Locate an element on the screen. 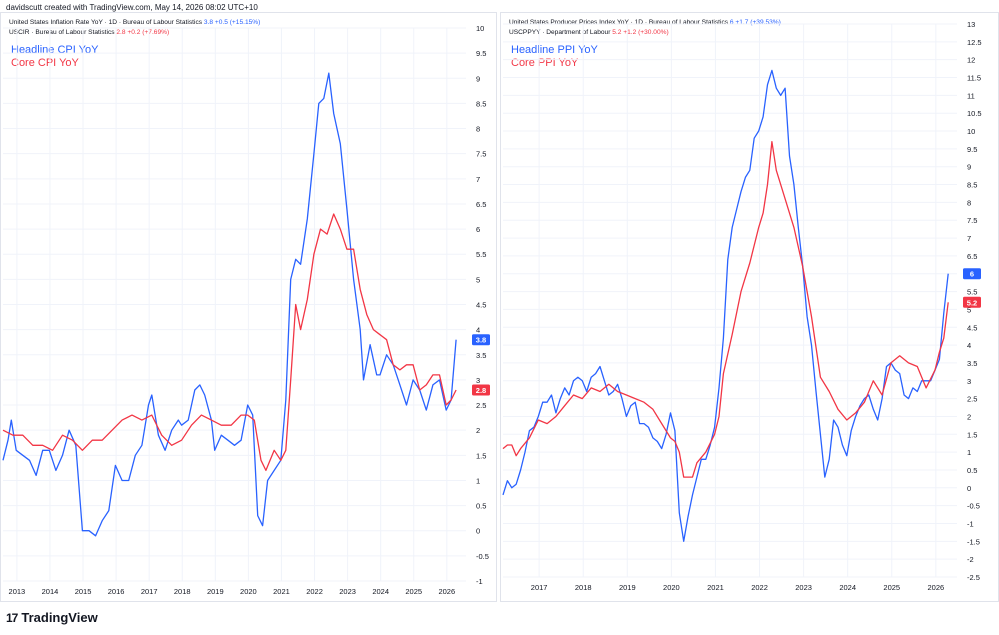 The image size is (999, 635). ppi-header-value: 6 +1.7 (+39.53%) is located at coordinates (755, 22).